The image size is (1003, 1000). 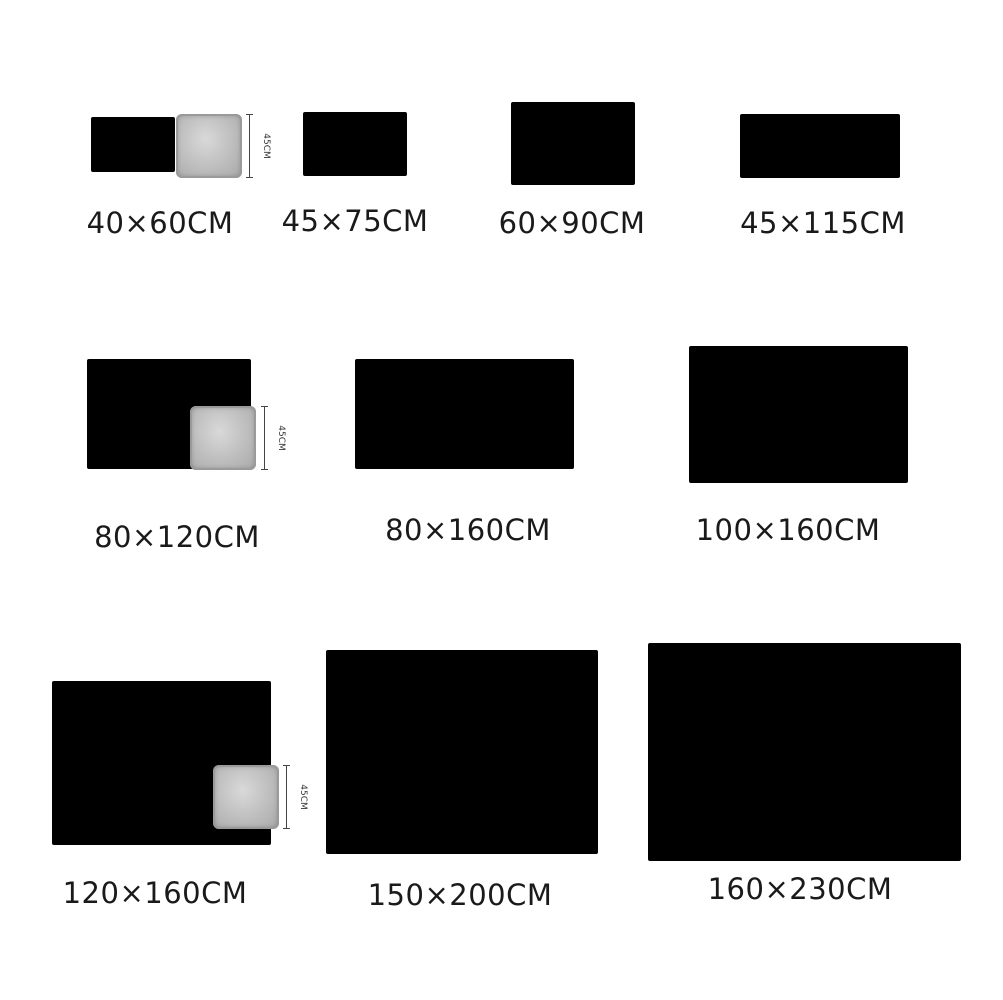 I want to click on size-label-60x90: 60×90CM, so click(x=572, y=223).